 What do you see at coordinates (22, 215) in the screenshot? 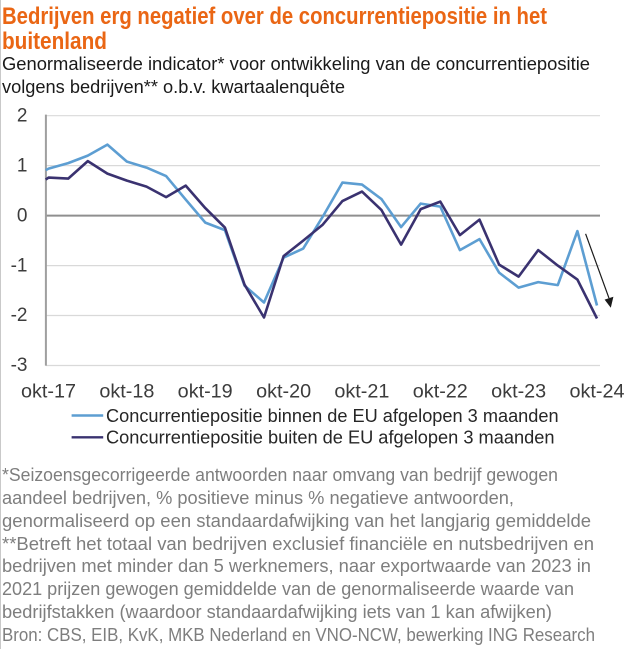
I see `svg-text: 0` at bounding box center [22, 215].